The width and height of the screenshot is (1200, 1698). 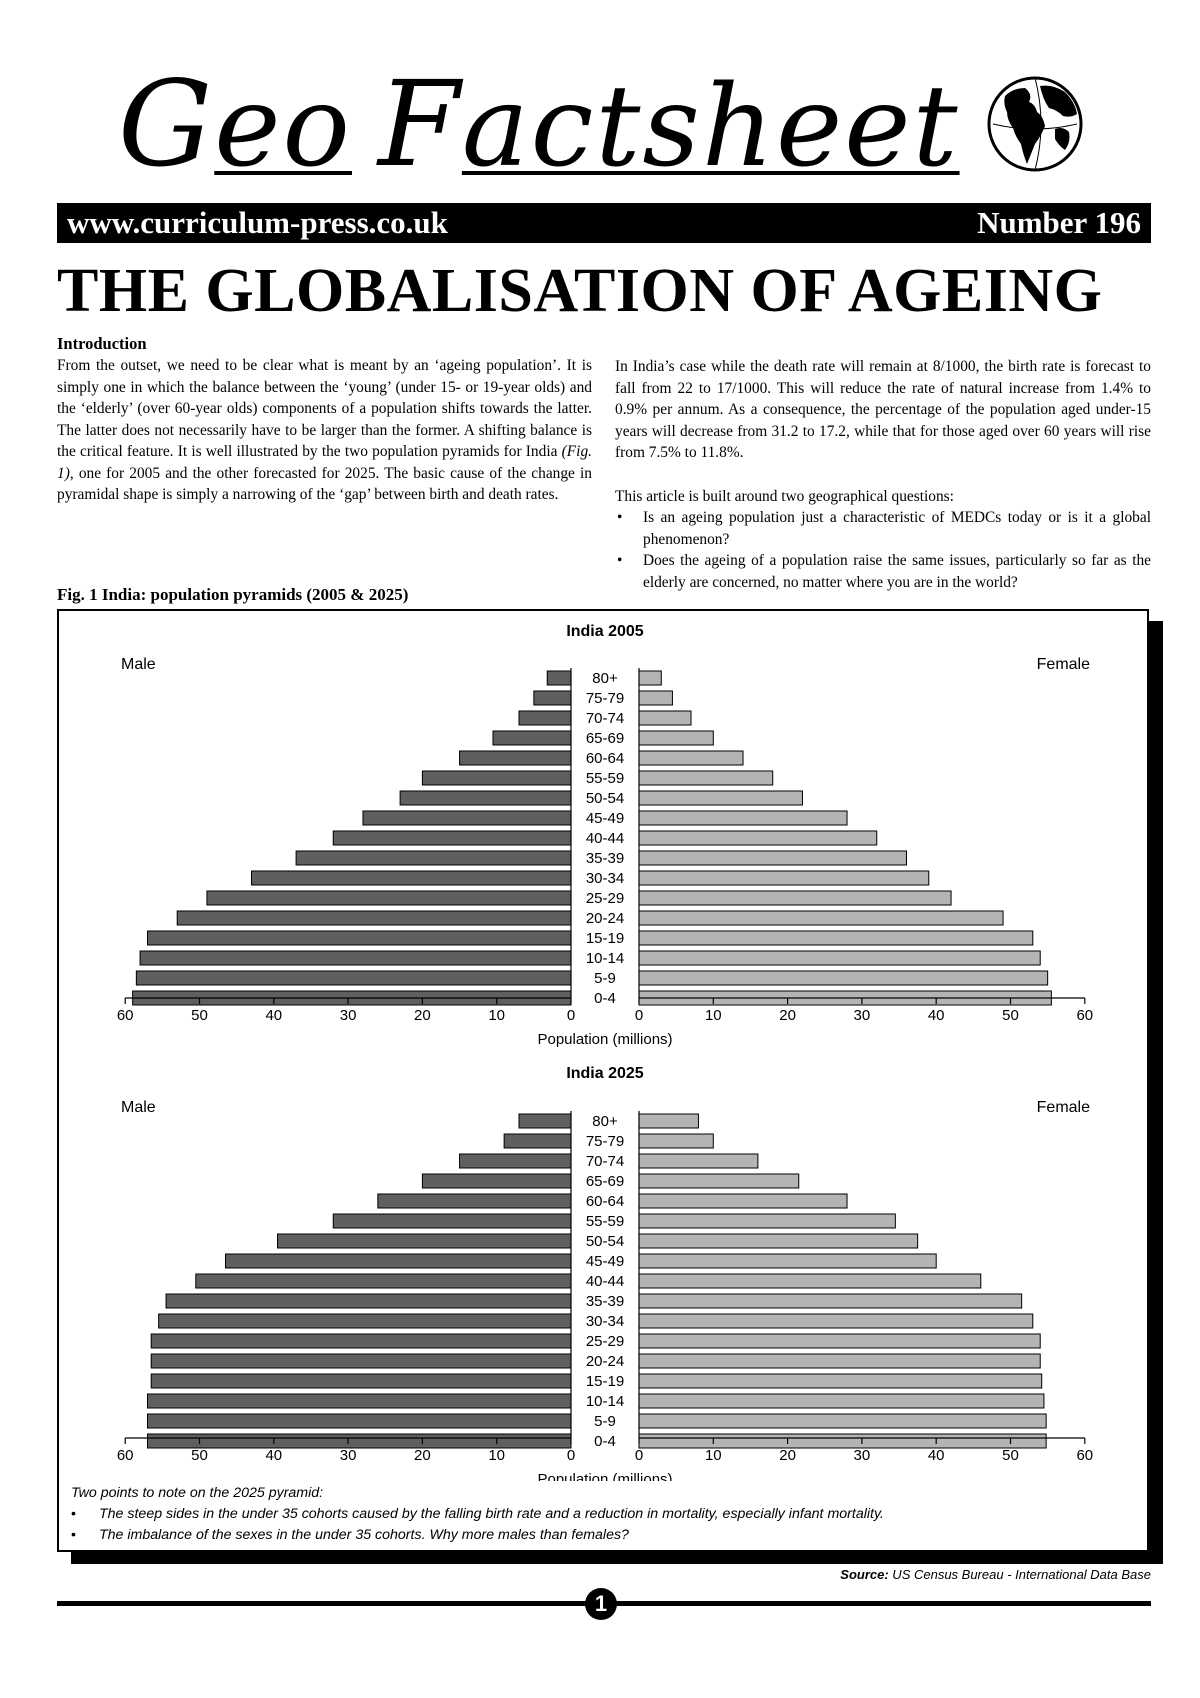 I want to click on age-group-label: 0-4, so click(x=605, y=1441).